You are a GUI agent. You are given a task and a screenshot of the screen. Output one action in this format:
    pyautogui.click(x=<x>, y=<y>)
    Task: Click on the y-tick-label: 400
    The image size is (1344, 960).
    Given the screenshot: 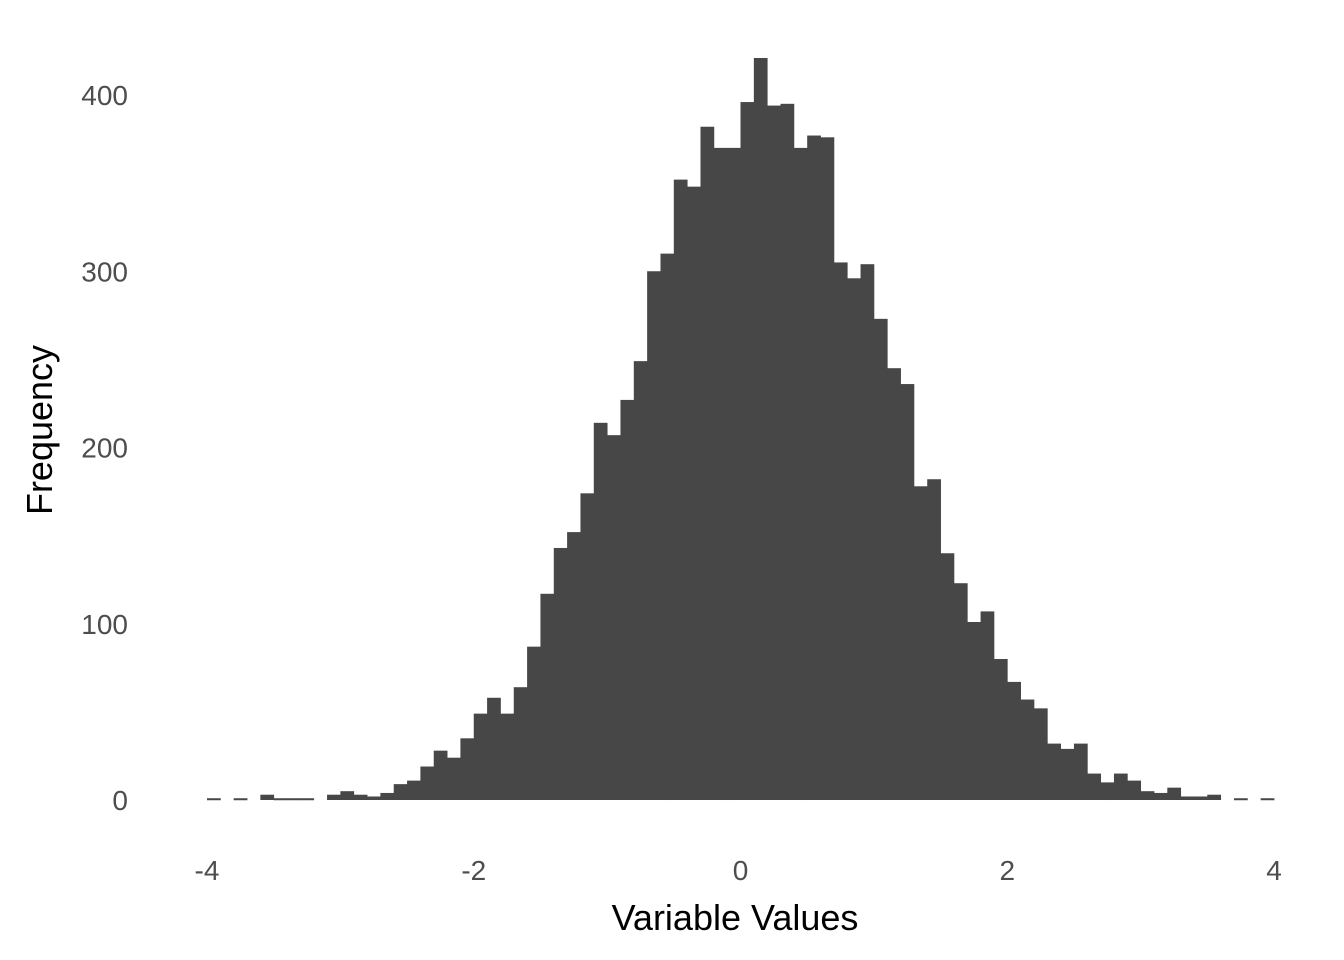 What is the action you would take?
    pyautogui.click(x=104, y=95)
    